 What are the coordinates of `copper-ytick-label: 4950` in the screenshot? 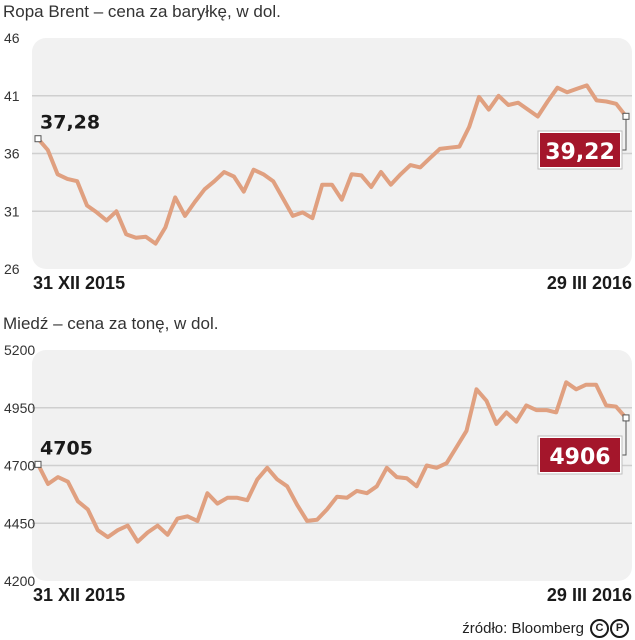 It's located at (19, 408).